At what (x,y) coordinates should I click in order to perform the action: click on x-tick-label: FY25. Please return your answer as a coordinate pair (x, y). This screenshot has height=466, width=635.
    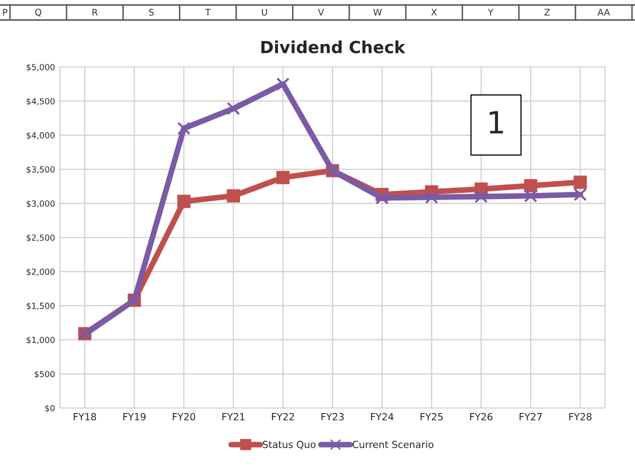
    Looking at the image, I should click on (431, 416).